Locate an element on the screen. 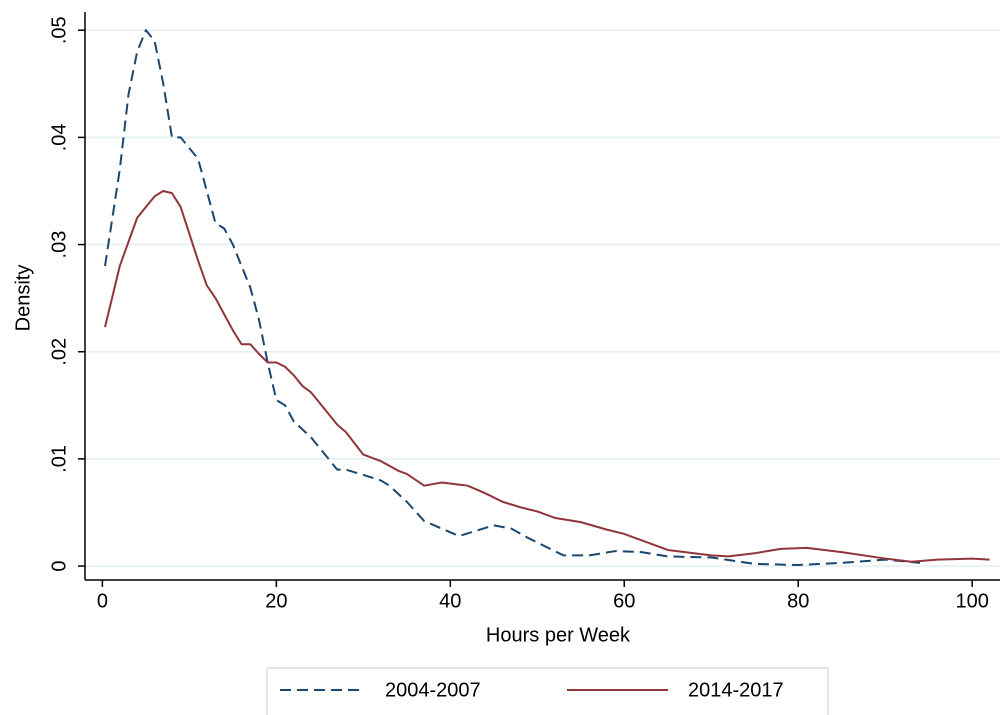 The width and height of the screenshot is (1002, 715). y-tick-label: .01 is located at coordinates (59, 459).